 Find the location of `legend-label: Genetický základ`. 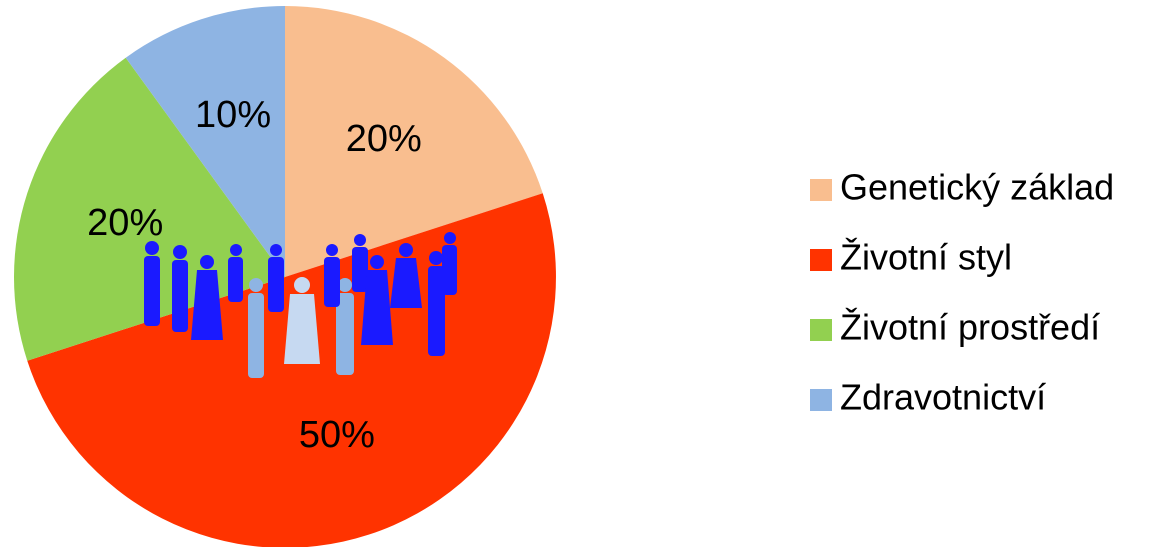

legend-label: Genetický základ is located at coordinates (977, 187).